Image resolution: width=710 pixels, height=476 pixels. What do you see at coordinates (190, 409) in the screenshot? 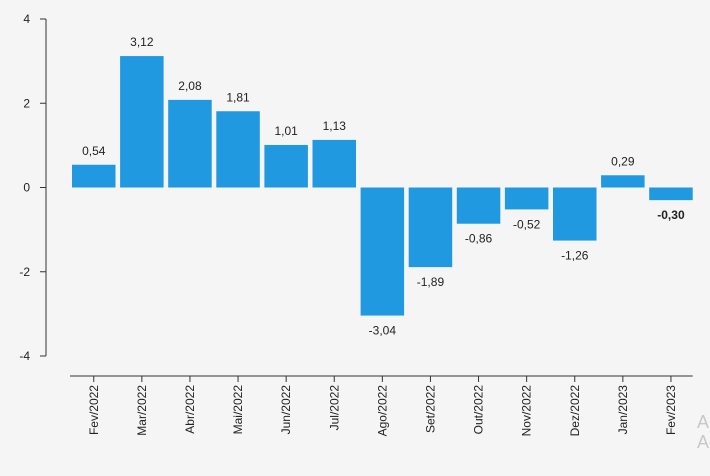
I see `x-tick-label: Abr/2022` at bounding box center [190, 409].